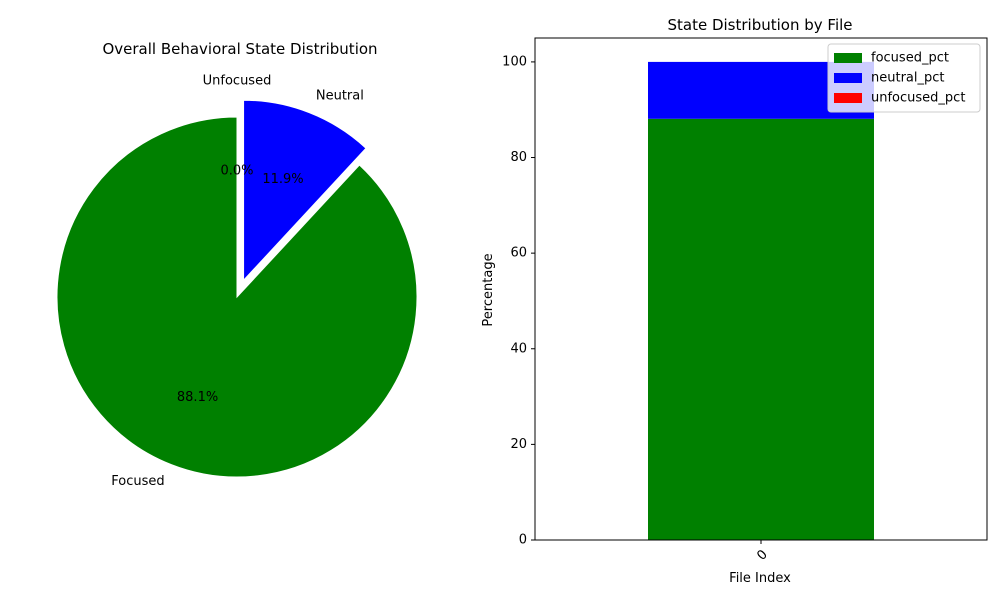 This screenshot has width=1000, height=600. I want to click on y-tick-label: 20, so click(518, 444).